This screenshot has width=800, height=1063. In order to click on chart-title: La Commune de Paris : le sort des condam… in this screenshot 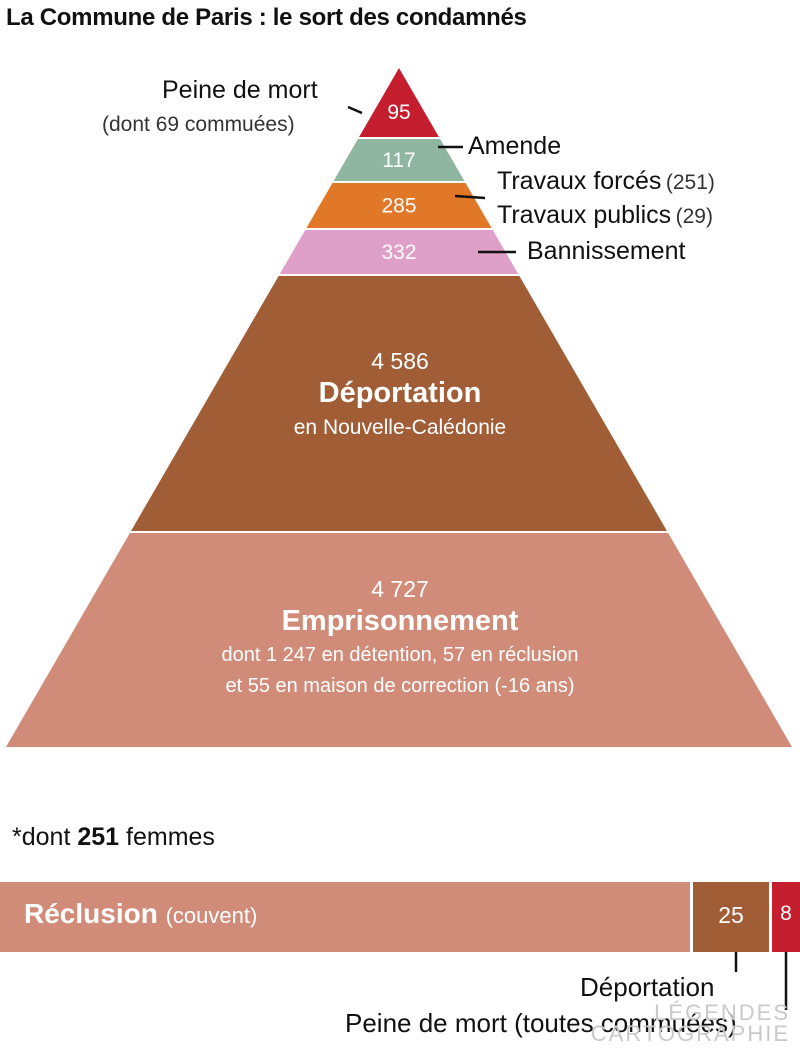, I will do `click(266, 17)`.